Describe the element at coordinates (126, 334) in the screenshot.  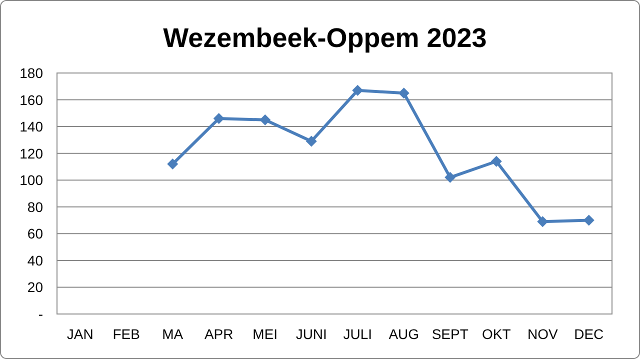
I see `x-tick-label: FEB` at that location.